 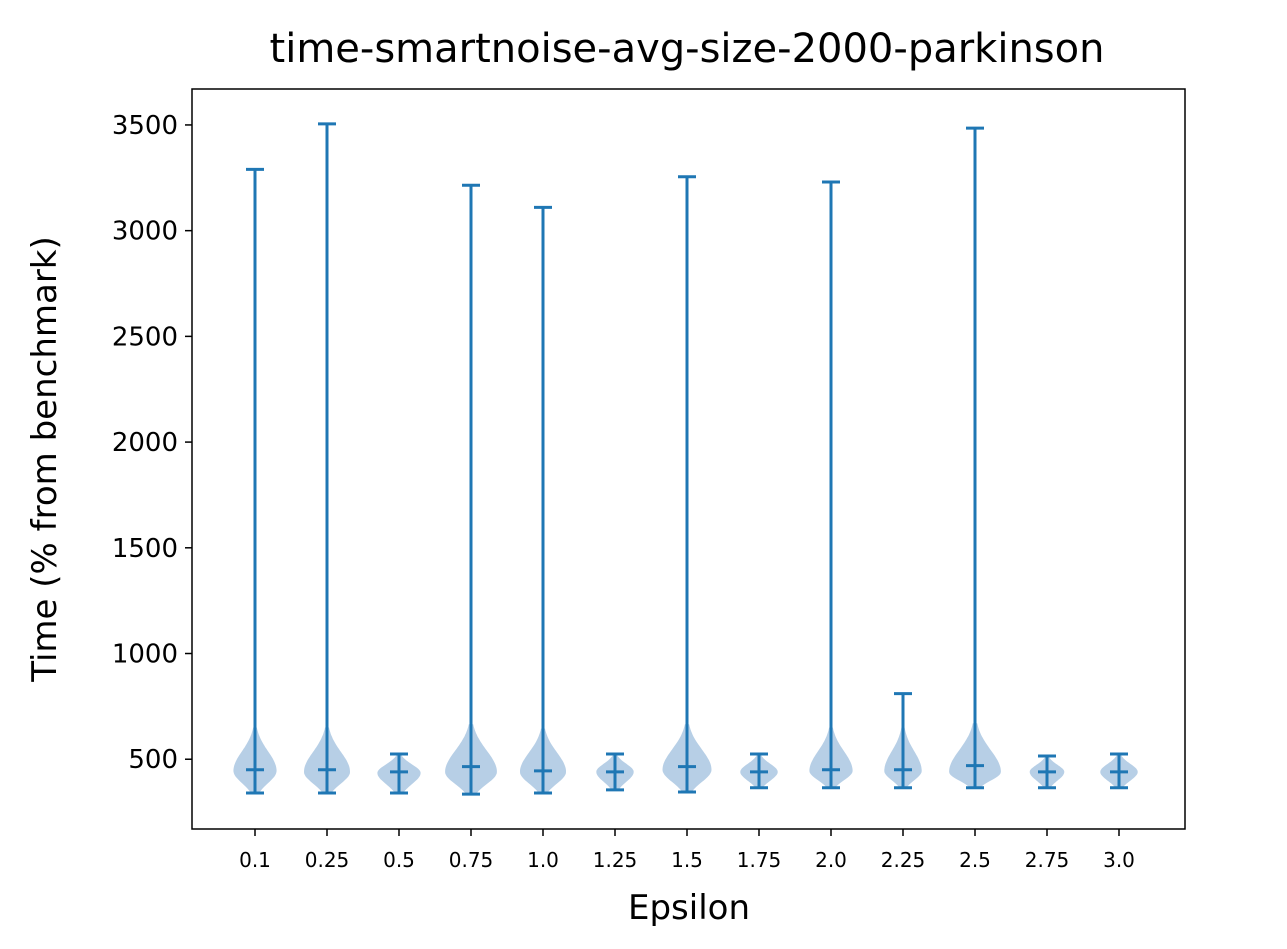 I want to click on x-tick-label: 0.1, so click(x=255, y=860).